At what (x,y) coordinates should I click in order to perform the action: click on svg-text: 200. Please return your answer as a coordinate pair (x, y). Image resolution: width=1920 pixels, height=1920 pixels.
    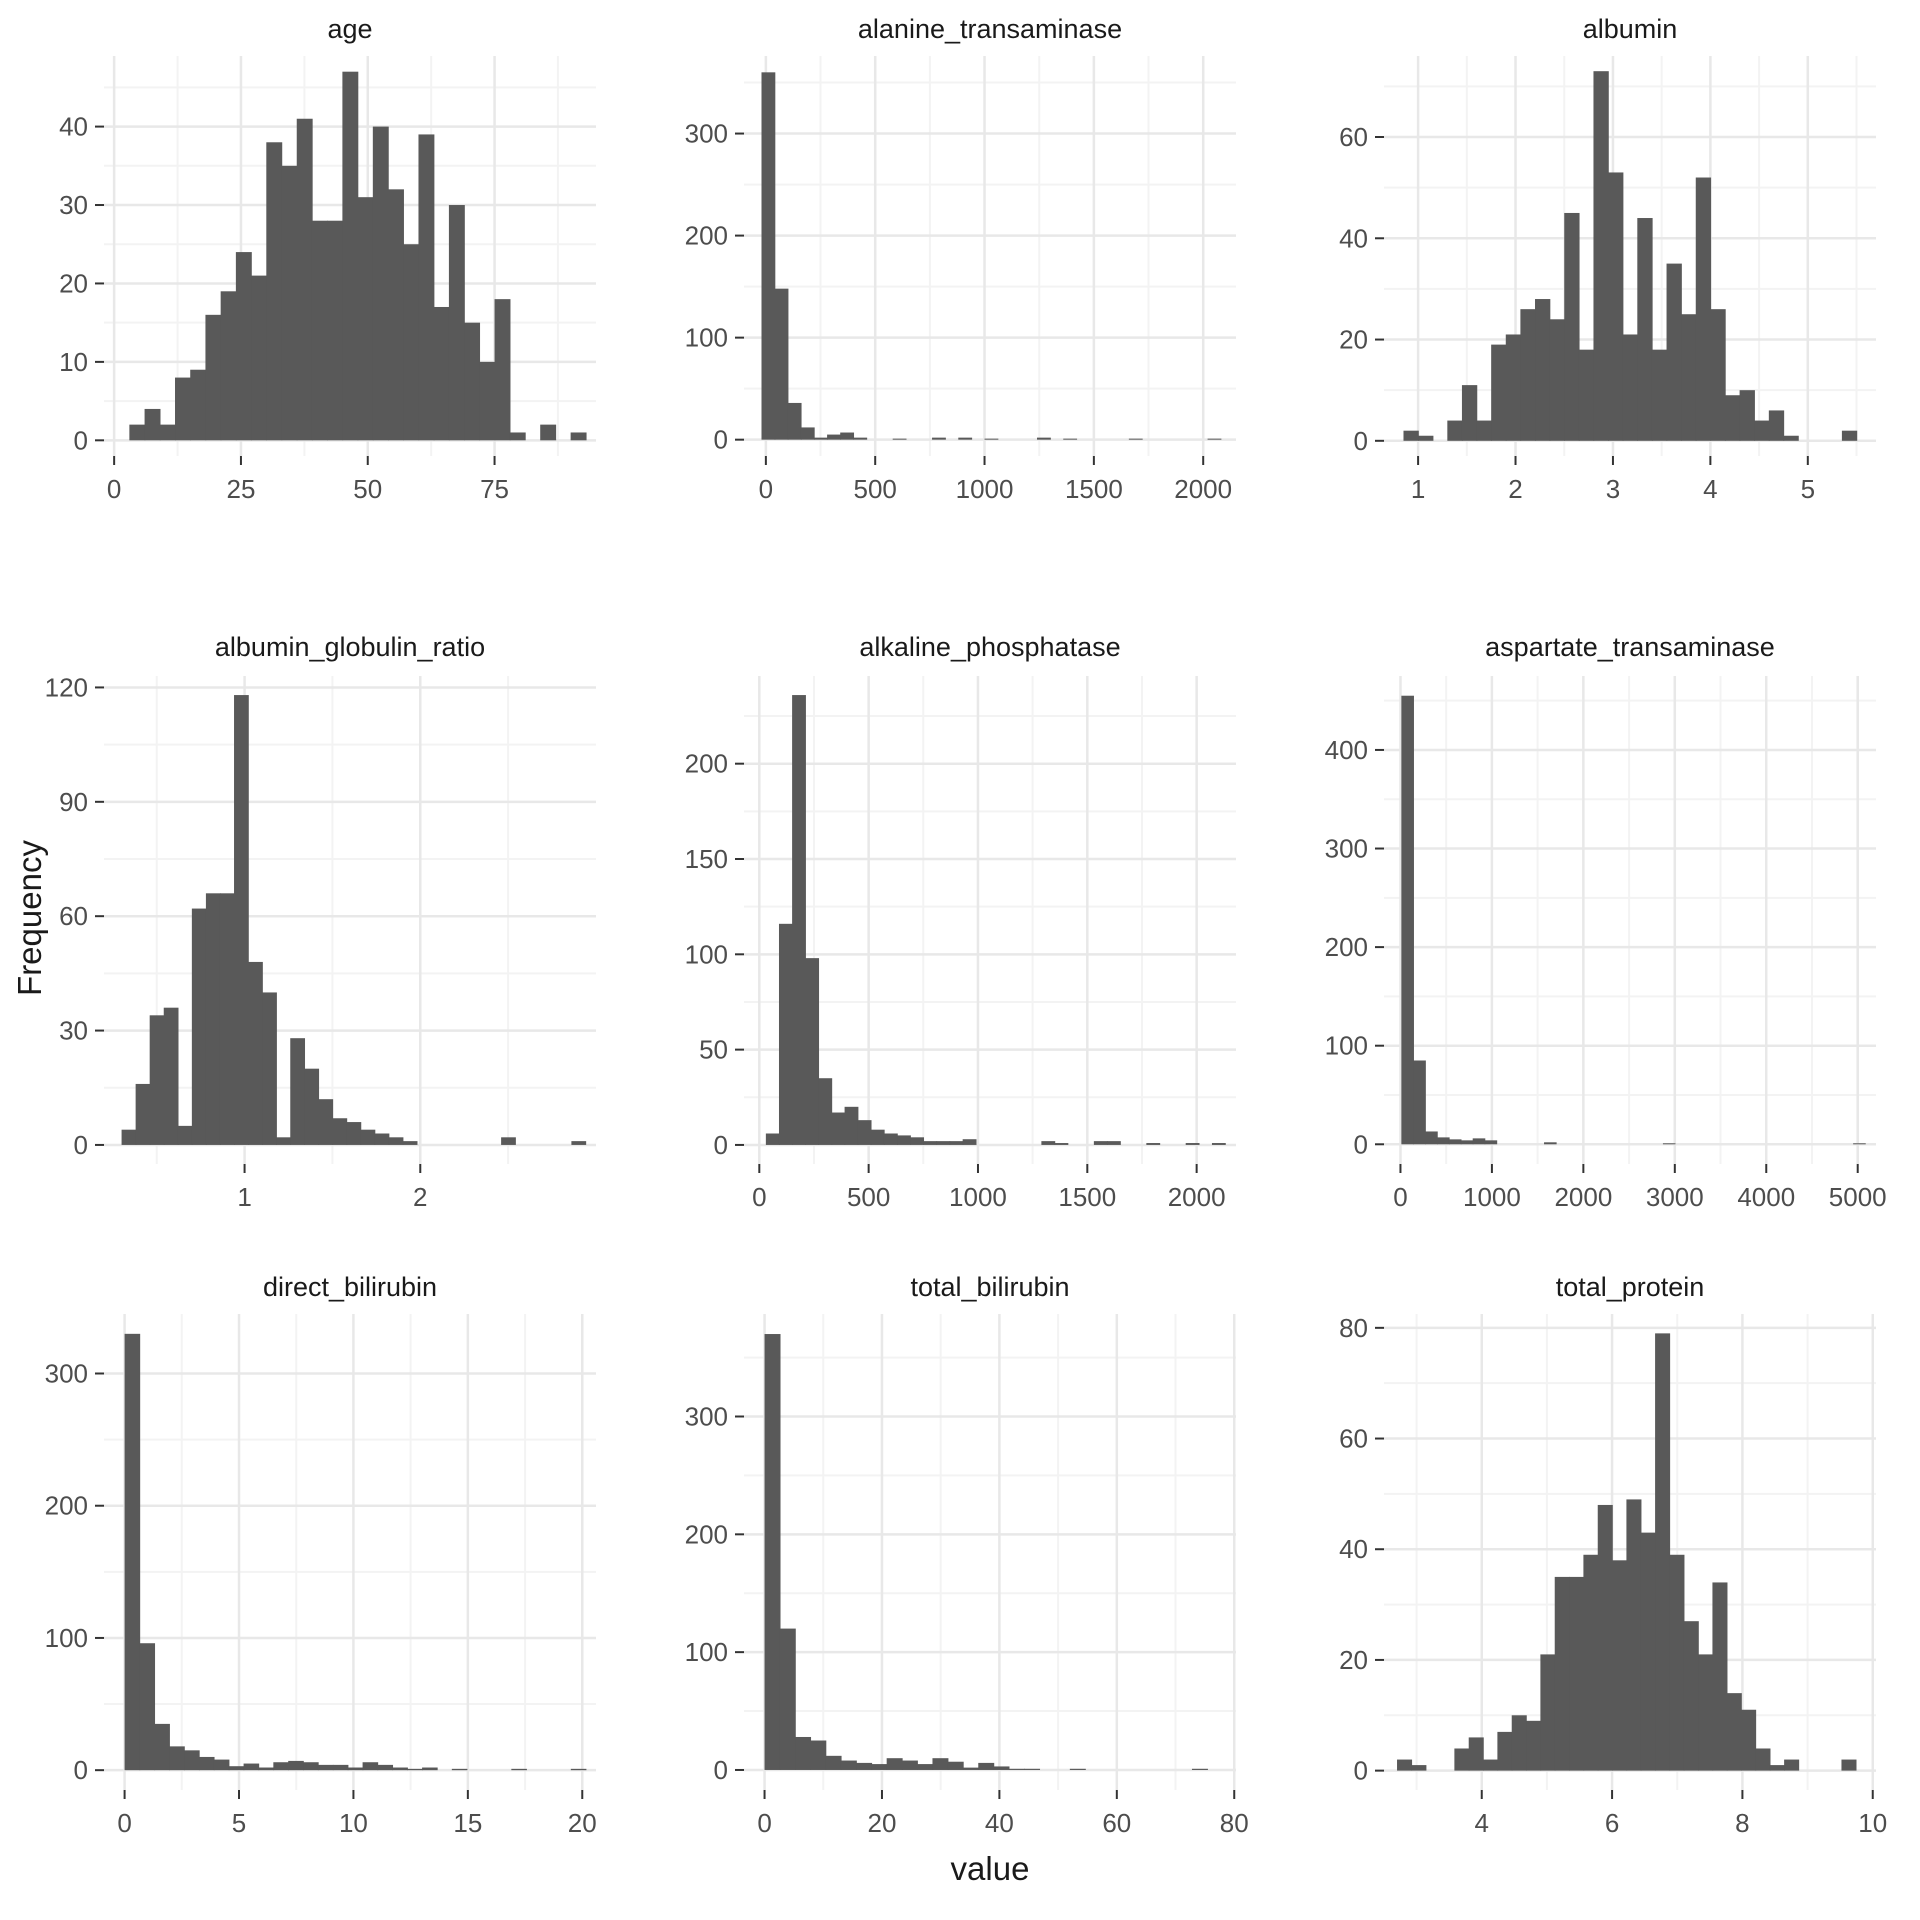
    Looking at the image, I should click on (706, 764).